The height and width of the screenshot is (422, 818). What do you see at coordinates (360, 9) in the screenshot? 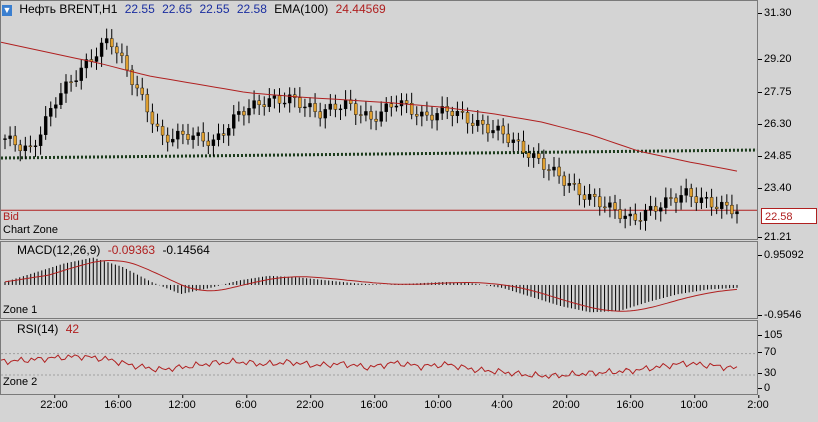
I see `ema-value: 24.44569` at bounding box center [360, 9].